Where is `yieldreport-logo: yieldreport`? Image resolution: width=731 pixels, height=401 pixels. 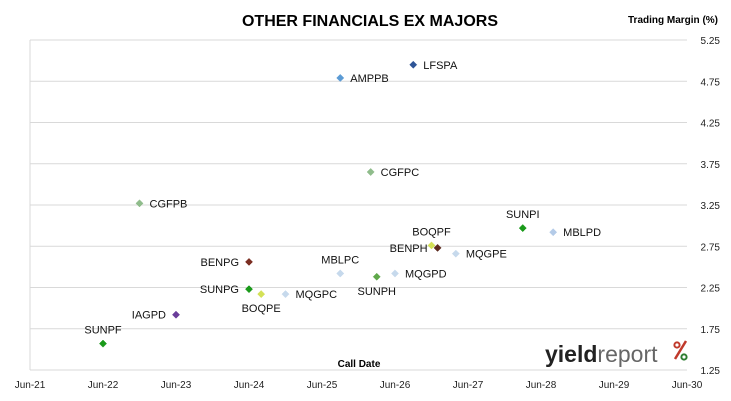
yieldreport-logo: yieldreport is located at coordinates (616, 353).